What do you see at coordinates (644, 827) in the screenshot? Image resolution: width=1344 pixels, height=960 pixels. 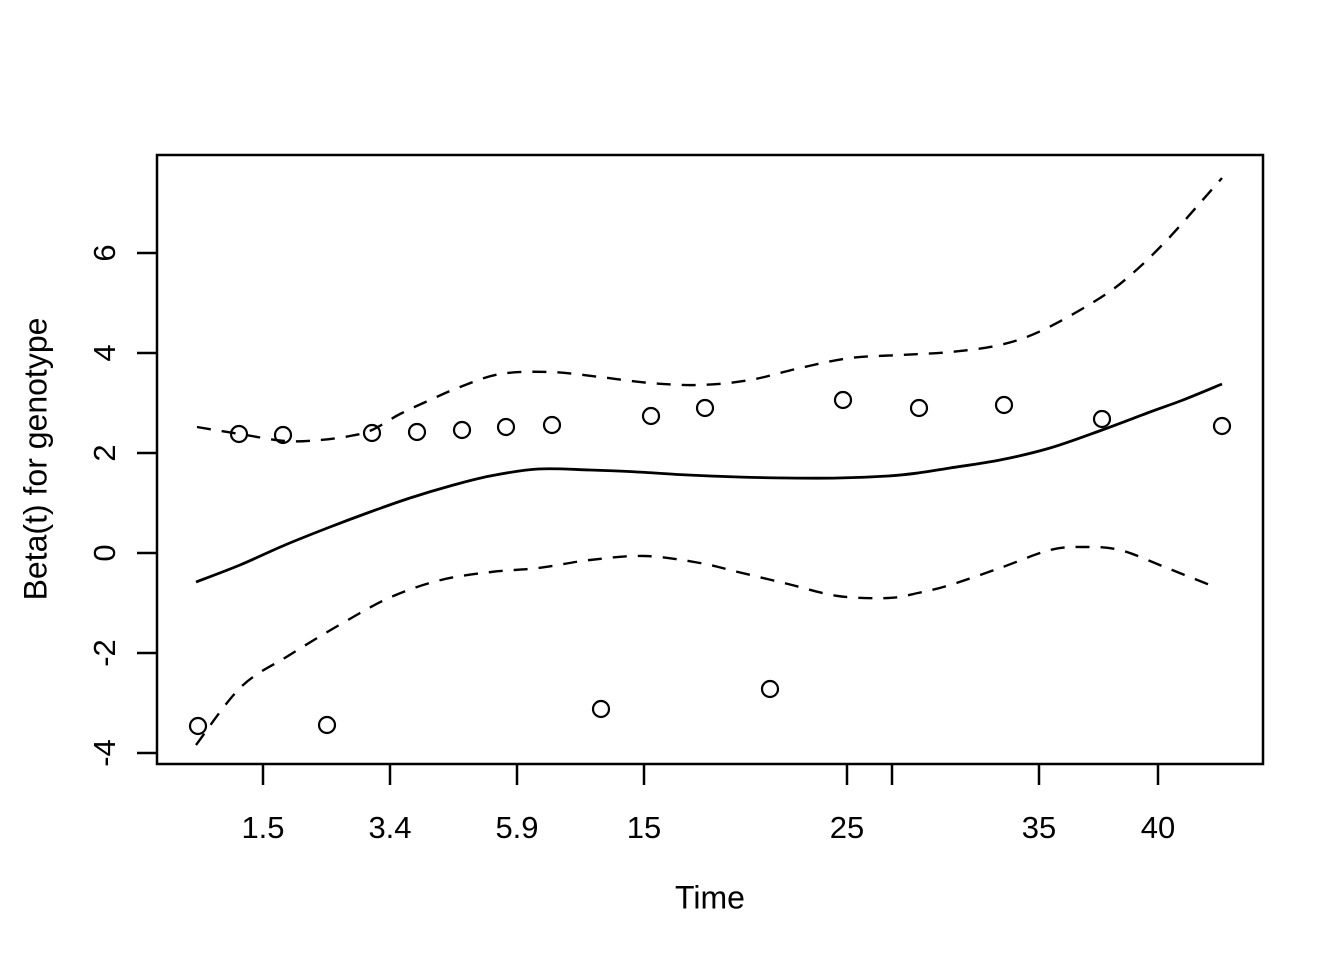 I see `x-axis-tick-label: 15` at bounding box center [644, 827].